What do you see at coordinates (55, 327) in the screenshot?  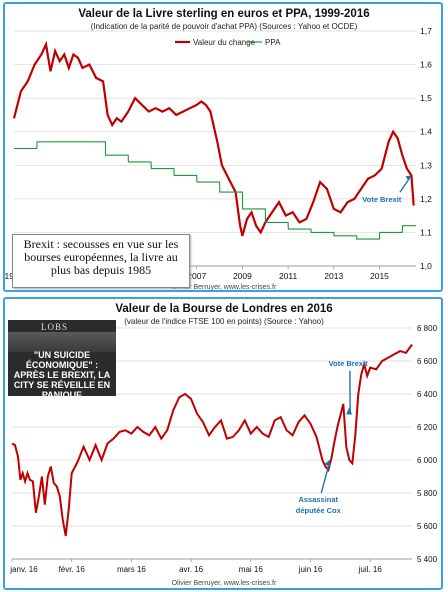 I see `thumbnail-brand: LOBS` at bounding box center [55, 327].